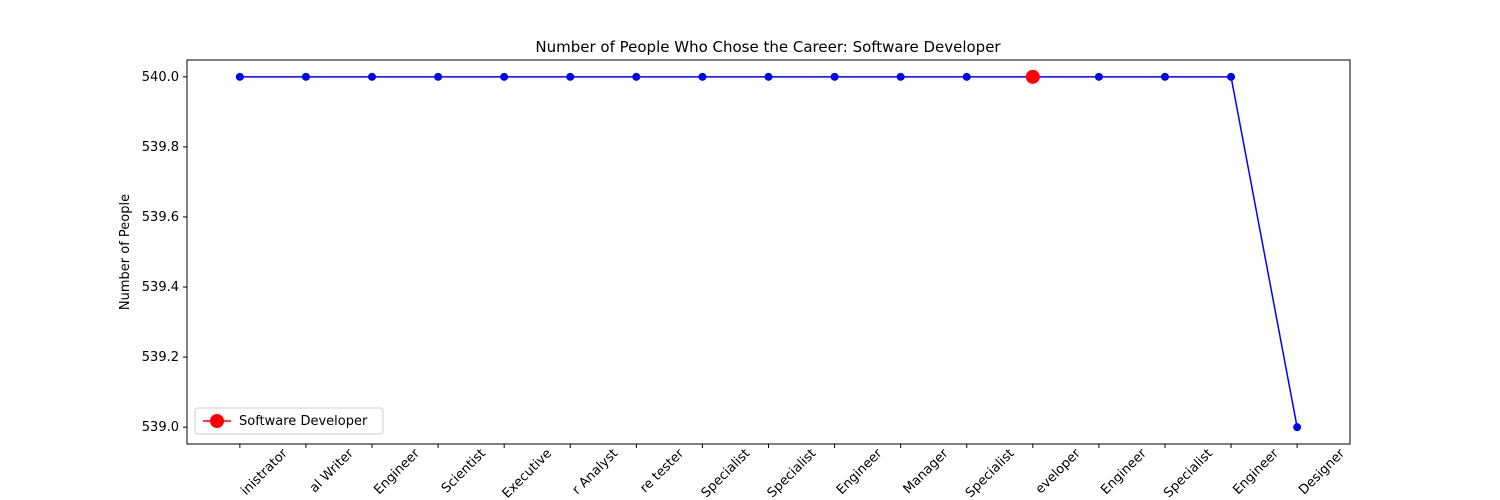 The width and height of the screenshot is (1500, 500). I want to click on legend: Software Developer, so click(289, 421).